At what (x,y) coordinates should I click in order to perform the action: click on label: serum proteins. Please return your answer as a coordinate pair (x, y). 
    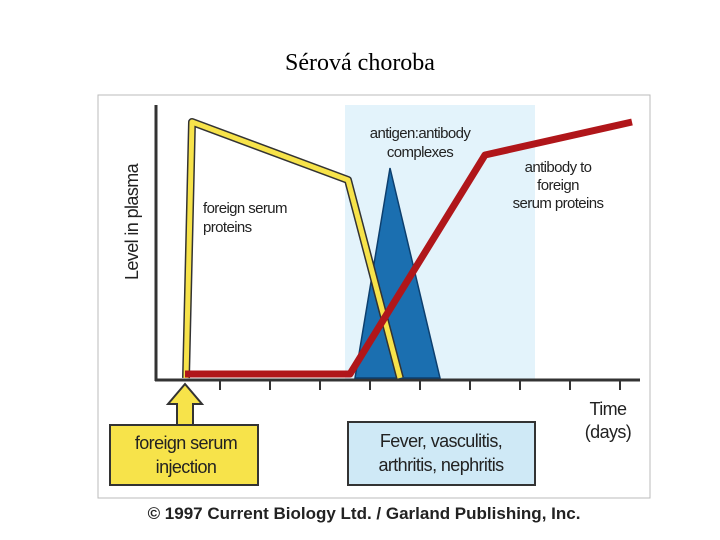
    Looking at the image, I should click on (558, 203).